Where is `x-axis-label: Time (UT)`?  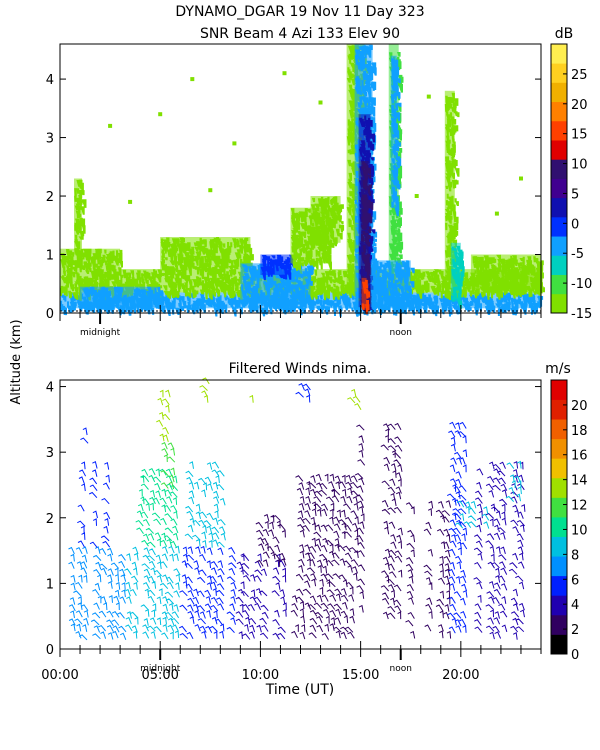 x-axis-label: Time (UT) is located at coordinates (299, 690).